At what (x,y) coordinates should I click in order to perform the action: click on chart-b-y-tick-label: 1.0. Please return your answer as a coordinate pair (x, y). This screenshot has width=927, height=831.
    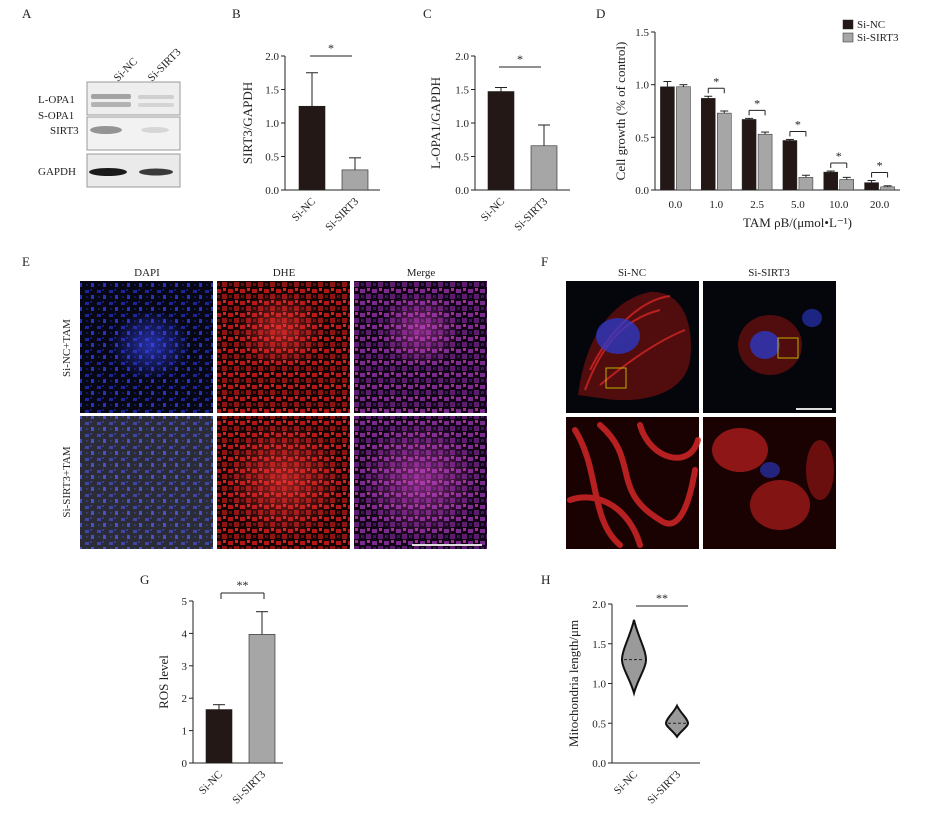
    Looking at the image, I should click on (272, 124).